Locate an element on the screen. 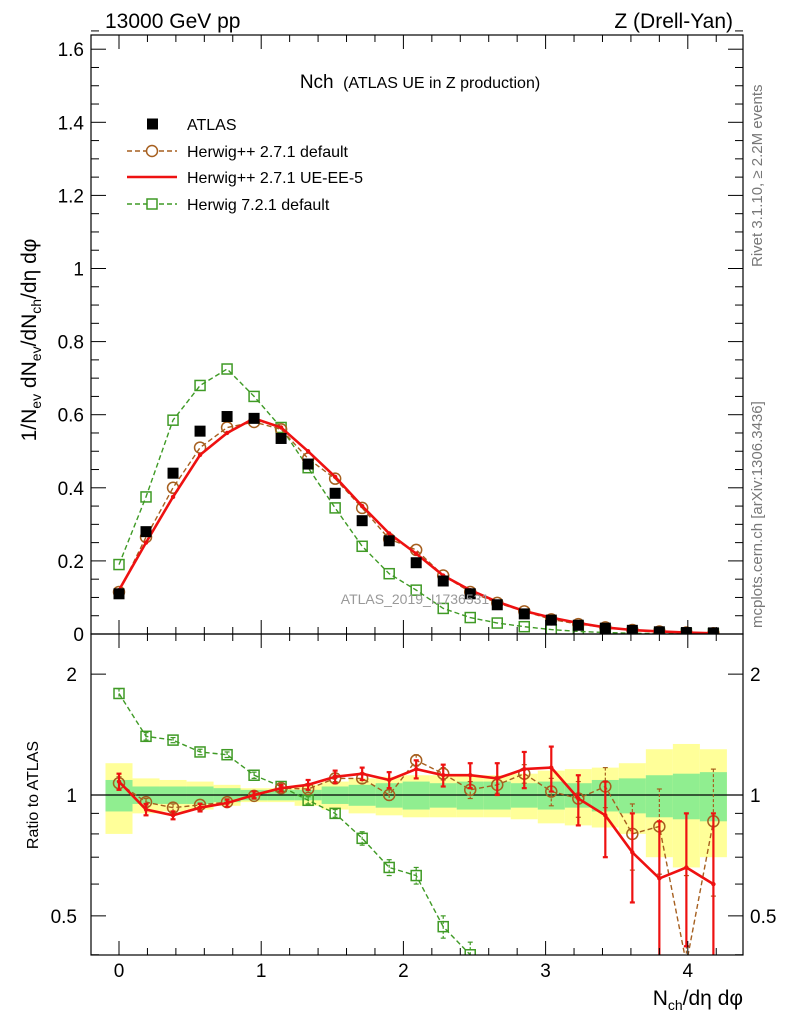  ratio-y-tick-label: 0.5 is located at coordinates (64, 917).